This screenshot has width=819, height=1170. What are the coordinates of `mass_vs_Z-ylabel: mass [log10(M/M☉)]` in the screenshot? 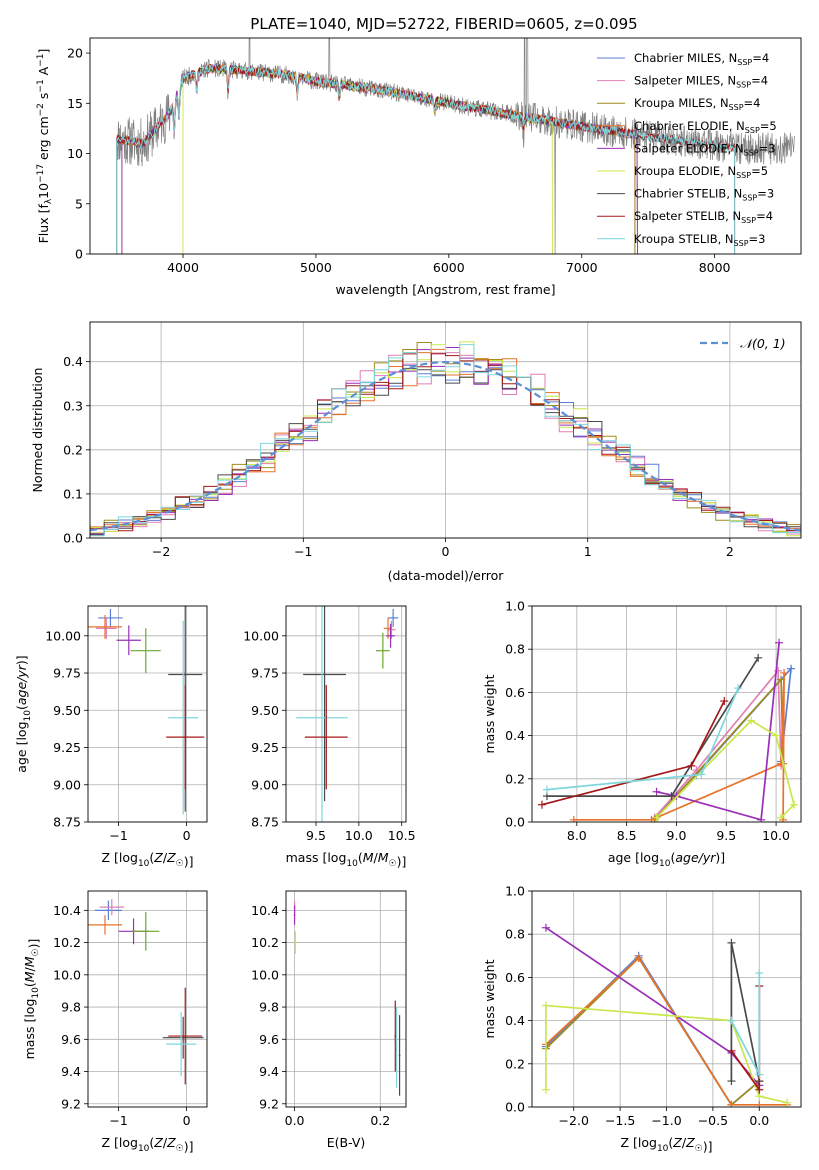 It's located at (31, 999).